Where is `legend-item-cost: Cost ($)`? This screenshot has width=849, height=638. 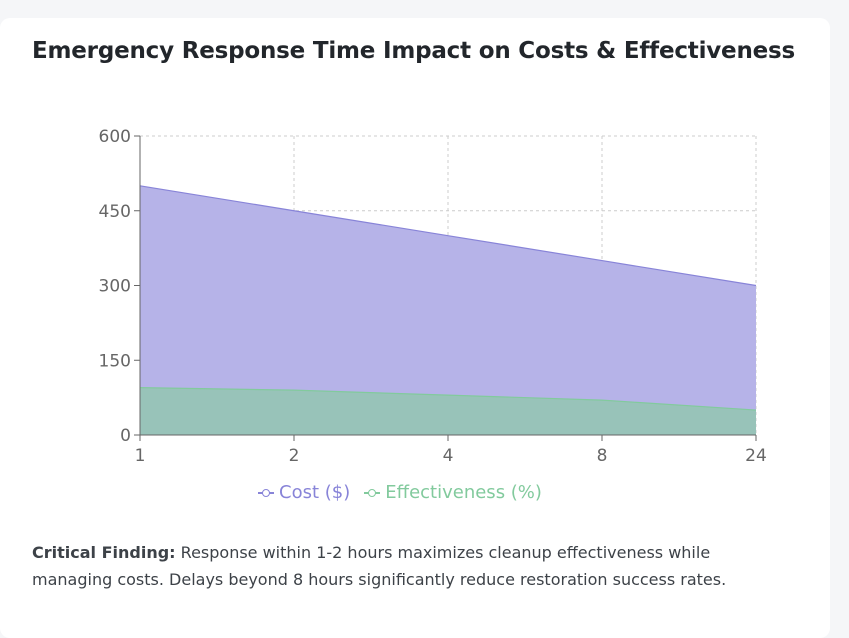 legend-item-cost: Cost ($) is located at coordinates (304, 492).